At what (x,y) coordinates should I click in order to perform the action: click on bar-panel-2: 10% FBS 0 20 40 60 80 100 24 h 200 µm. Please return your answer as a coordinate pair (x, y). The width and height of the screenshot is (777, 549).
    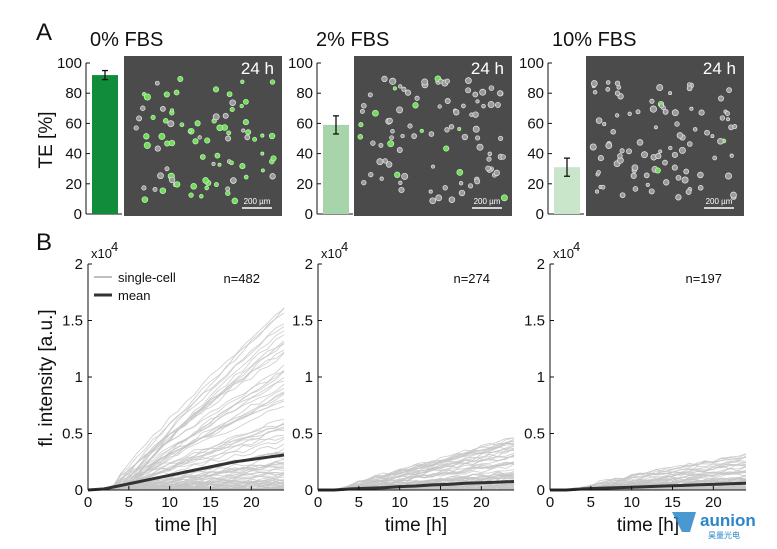
    Looking at the image, I should click on (631, 126).